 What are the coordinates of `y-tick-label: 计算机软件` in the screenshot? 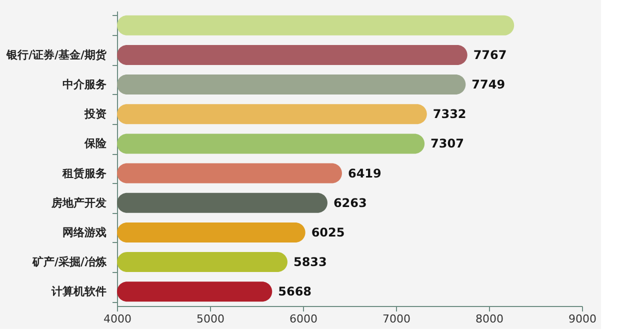 It's located at (78, 291).